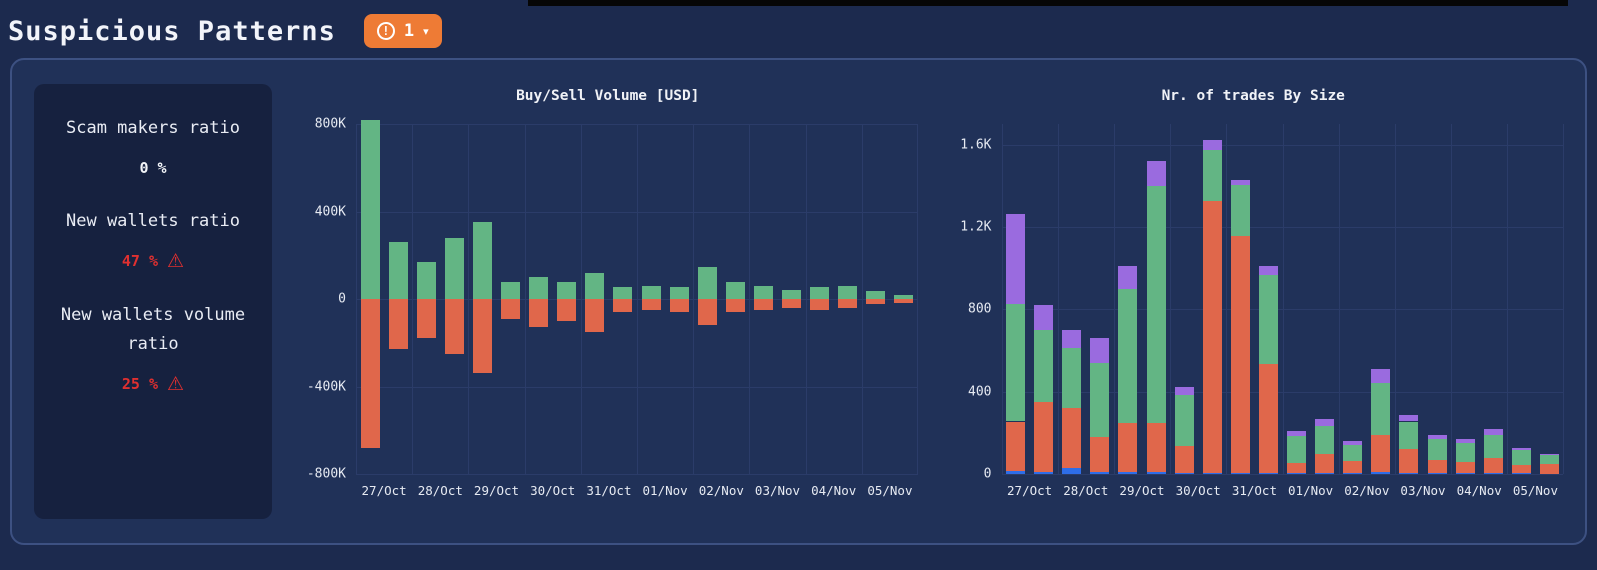  Describe the element at coordinates (153, 145) in the screenshot. I see `stat-block: Scam makers ratio 0 %` at that location.